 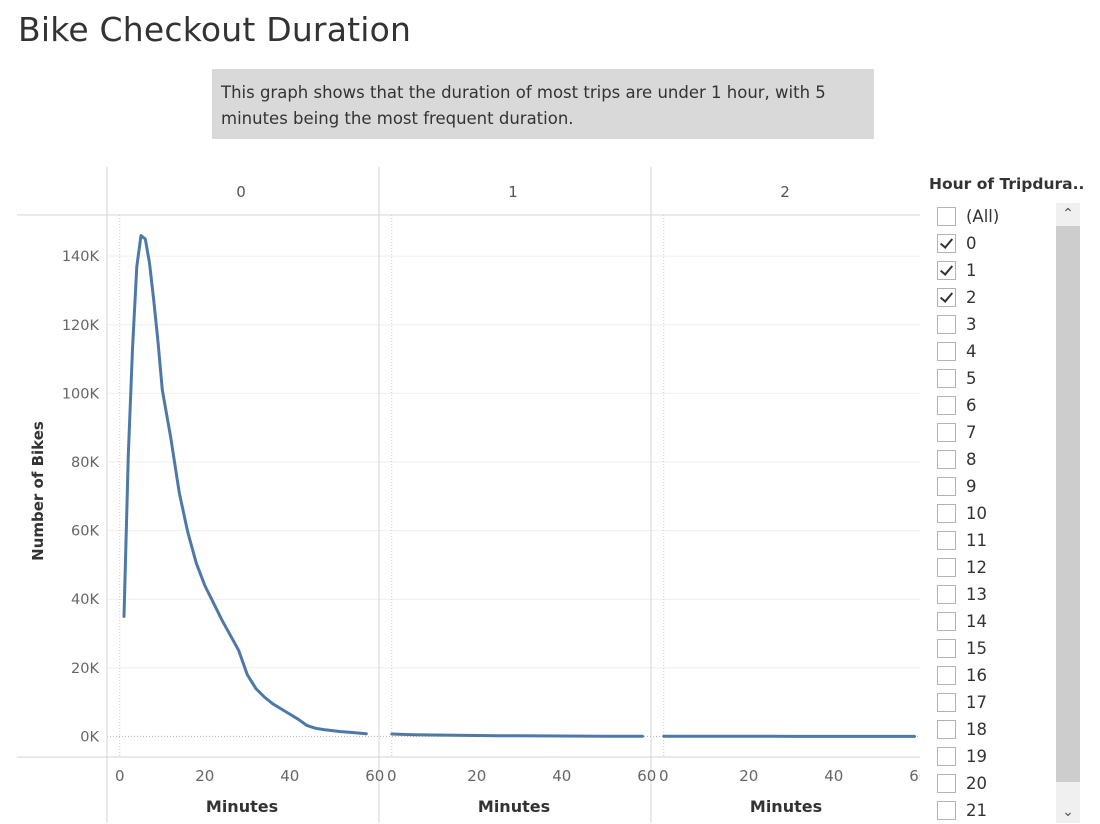 What do you see at coordinates (976, 810) in the screenshot?
I see `filter-item-label: 21` at bounding box center [976, 810].